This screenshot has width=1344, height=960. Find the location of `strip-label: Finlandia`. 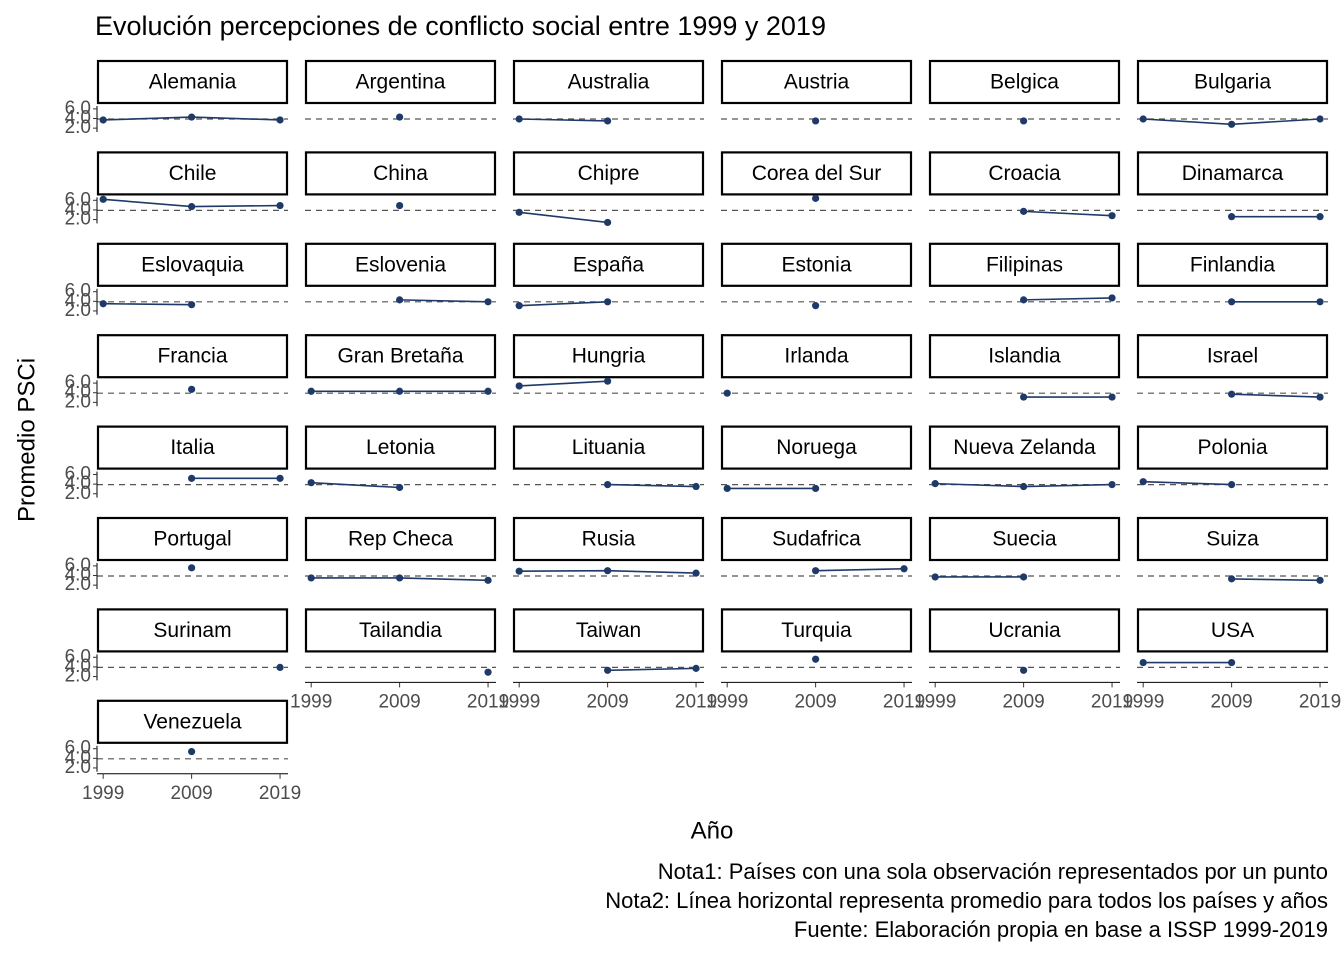

strip-label: Finlandia is located at coordinates (1233, 264).